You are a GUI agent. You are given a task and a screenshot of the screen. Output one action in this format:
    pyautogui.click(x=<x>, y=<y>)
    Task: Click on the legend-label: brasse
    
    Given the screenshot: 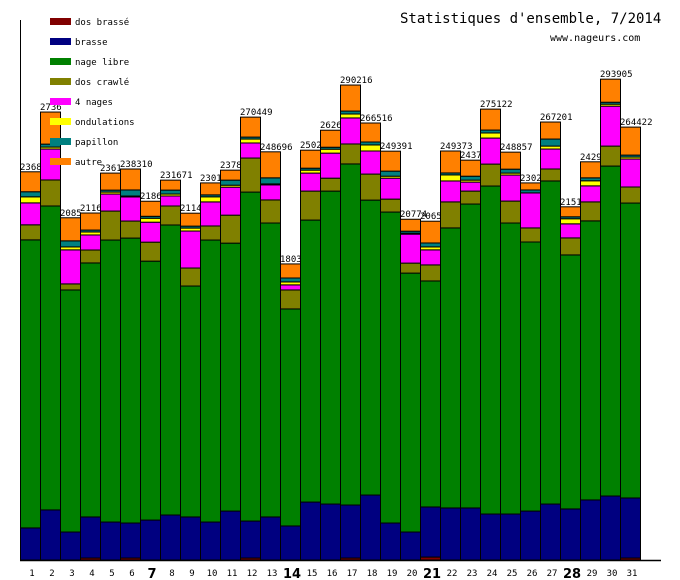 What is the action you would take?
    pyautogui.click(x=91, y=43)
    